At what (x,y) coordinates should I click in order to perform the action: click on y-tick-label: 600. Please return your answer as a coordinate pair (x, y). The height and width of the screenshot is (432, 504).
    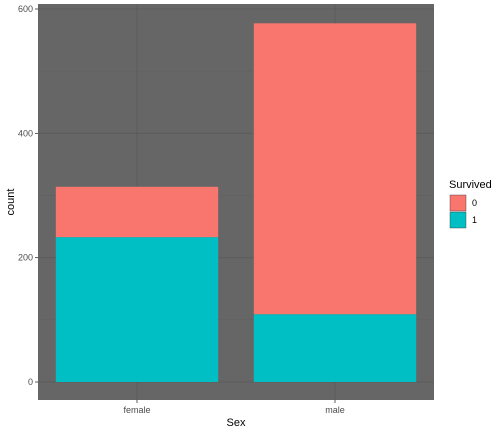
    Looking at the image, I should click on (25, 9).